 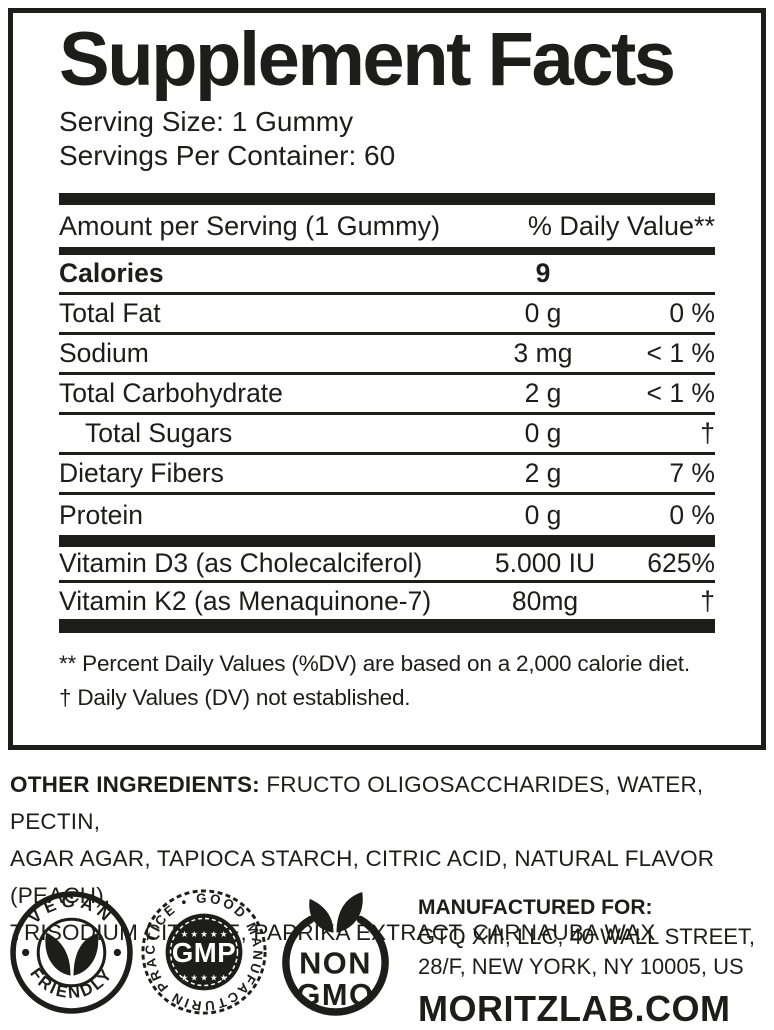 I want to click on serving-size: Serving Size: 1 Gummy, so click(x=206, y=121).